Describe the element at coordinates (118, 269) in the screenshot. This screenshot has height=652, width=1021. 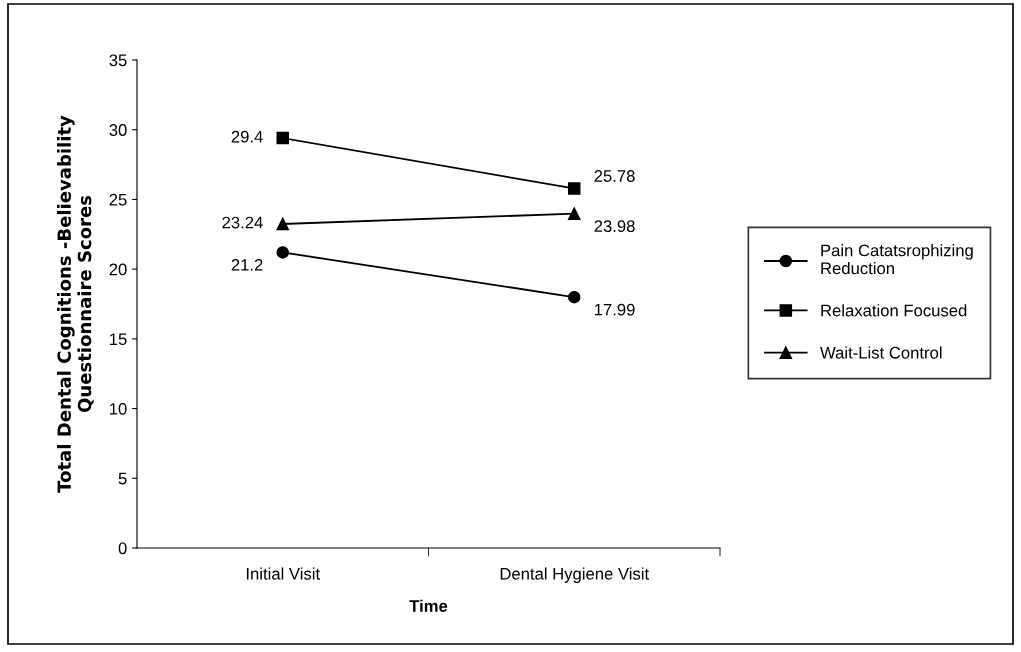
I see `y-tick-label: 20` at that location.